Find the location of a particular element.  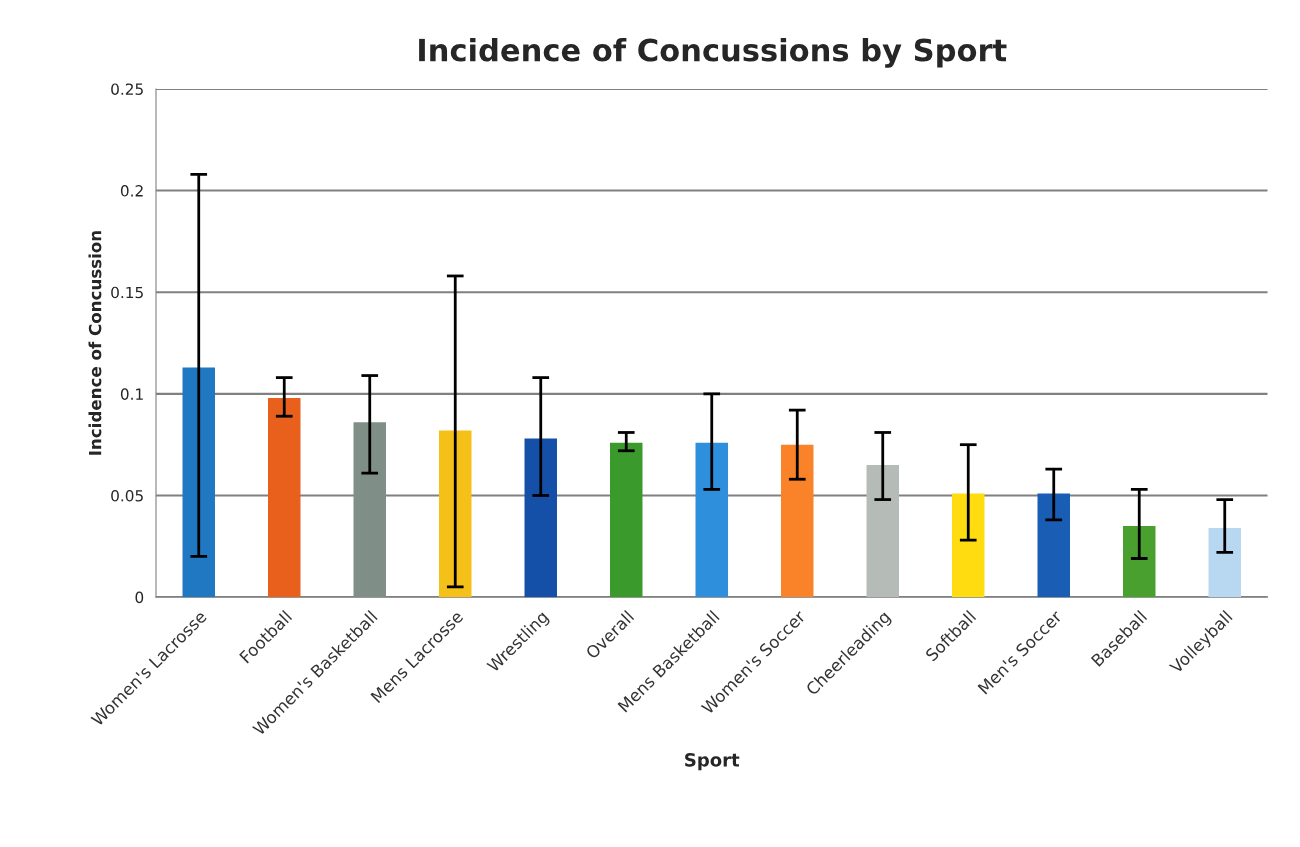

y-tick-label: 0.15 is located at coordinates (127, 292).